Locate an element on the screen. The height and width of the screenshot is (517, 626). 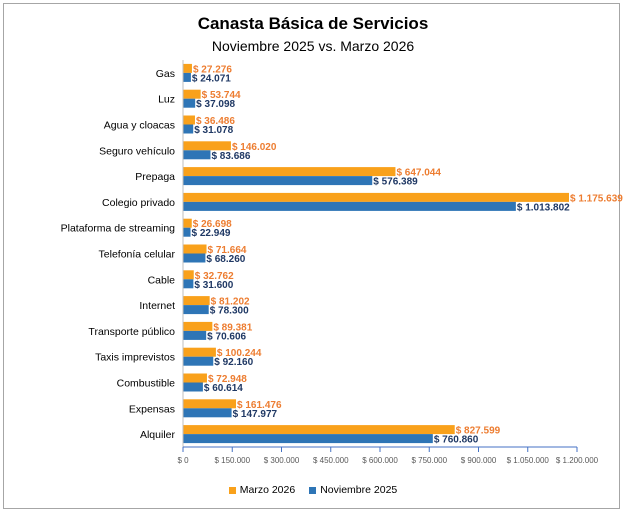
category-label: Luz is located at coordinates (166, 100).